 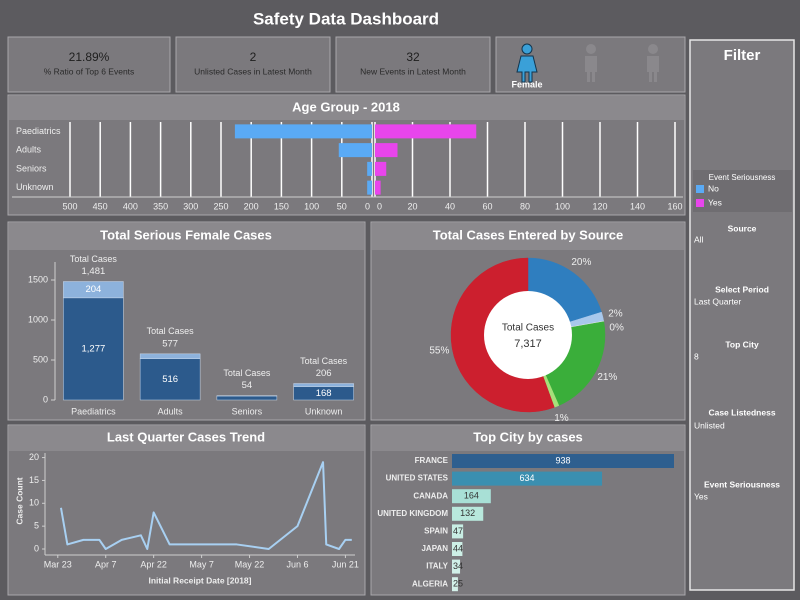 What do you see at coordinates (186, 436) in the screenshot?
I see `chart-title: Last Quarter Cases Trend` at bounding box center [186, 436].